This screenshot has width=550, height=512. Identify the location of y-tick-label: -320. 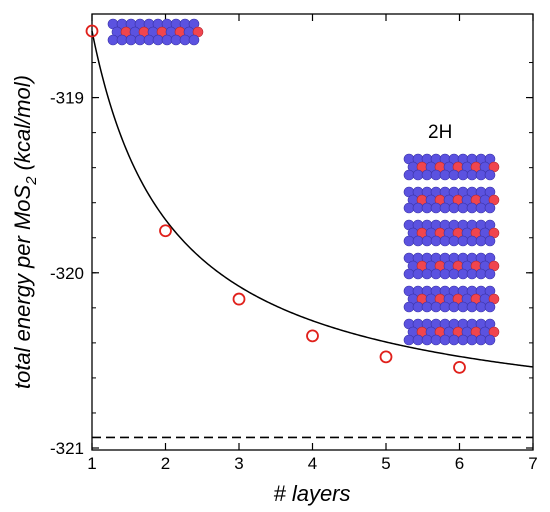
(67, 273).